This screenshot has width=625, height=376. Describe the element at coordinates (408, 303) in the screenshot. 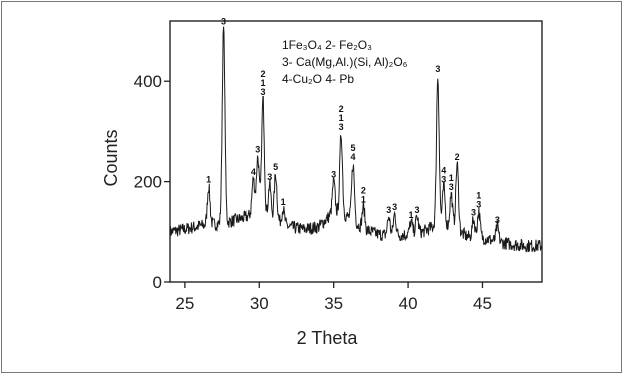

I see `x-tick-label: 40` at that location.